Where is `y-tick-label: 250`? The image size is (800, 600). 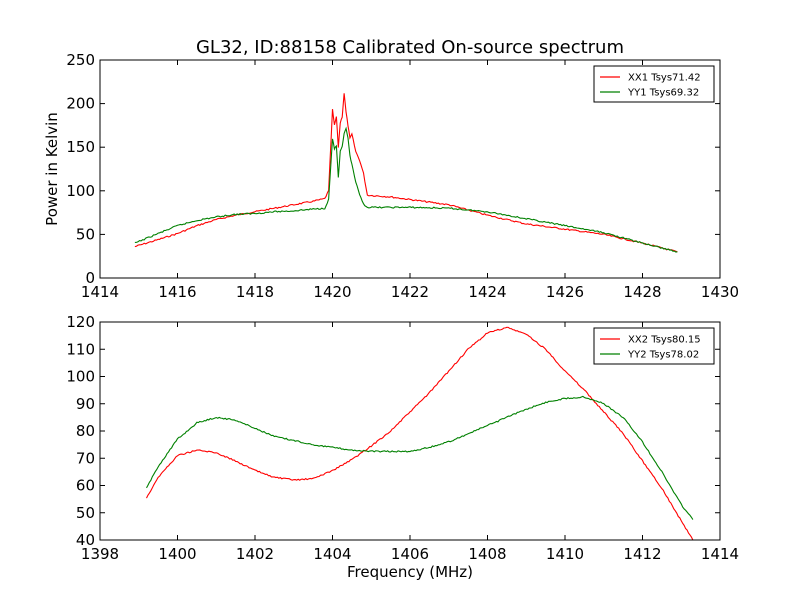 y-tick-label: 250 is located at coordinates (80, 60).